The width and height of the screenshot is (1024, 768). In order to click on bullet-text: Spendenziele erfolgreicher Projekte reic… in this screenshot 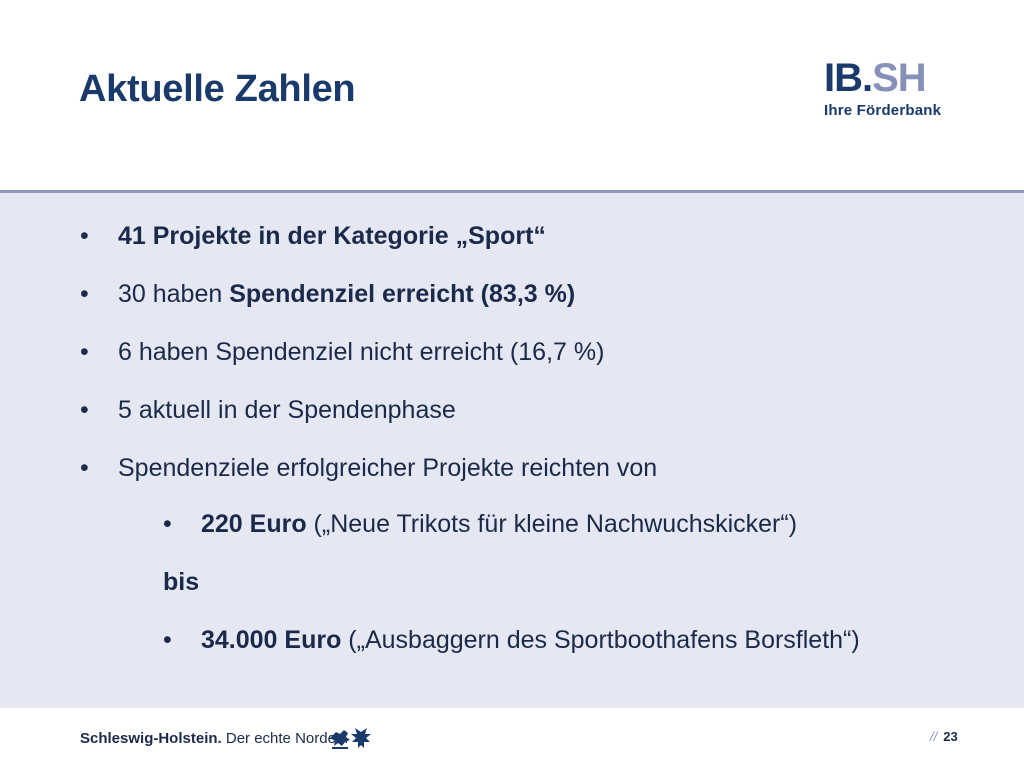, I will do `click(388, 468)`.